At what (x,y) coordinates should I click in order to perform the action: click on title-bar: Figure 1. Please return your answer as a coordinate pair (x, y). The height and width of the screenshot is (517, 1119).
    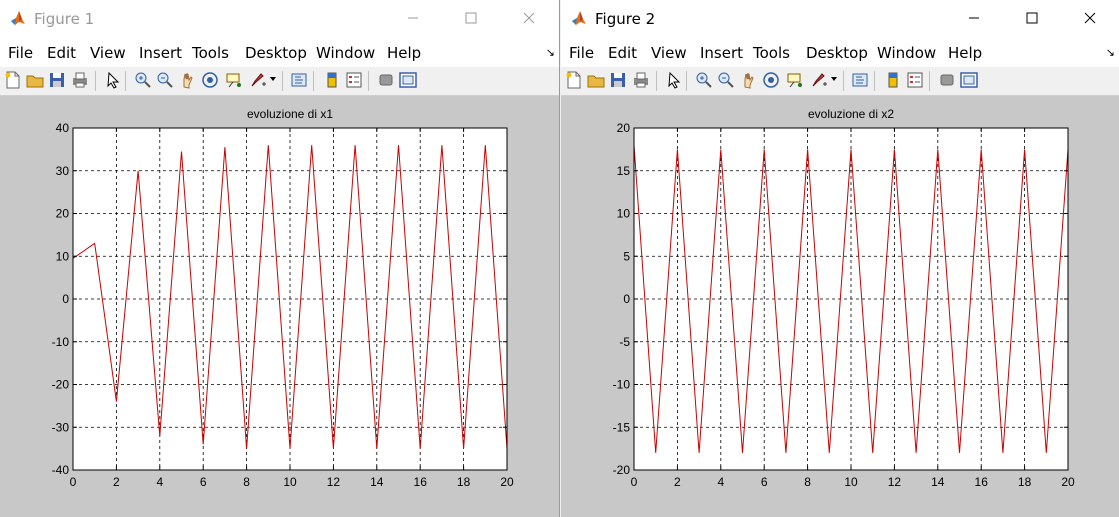
    Looking at the image, I should click on (279, 18).